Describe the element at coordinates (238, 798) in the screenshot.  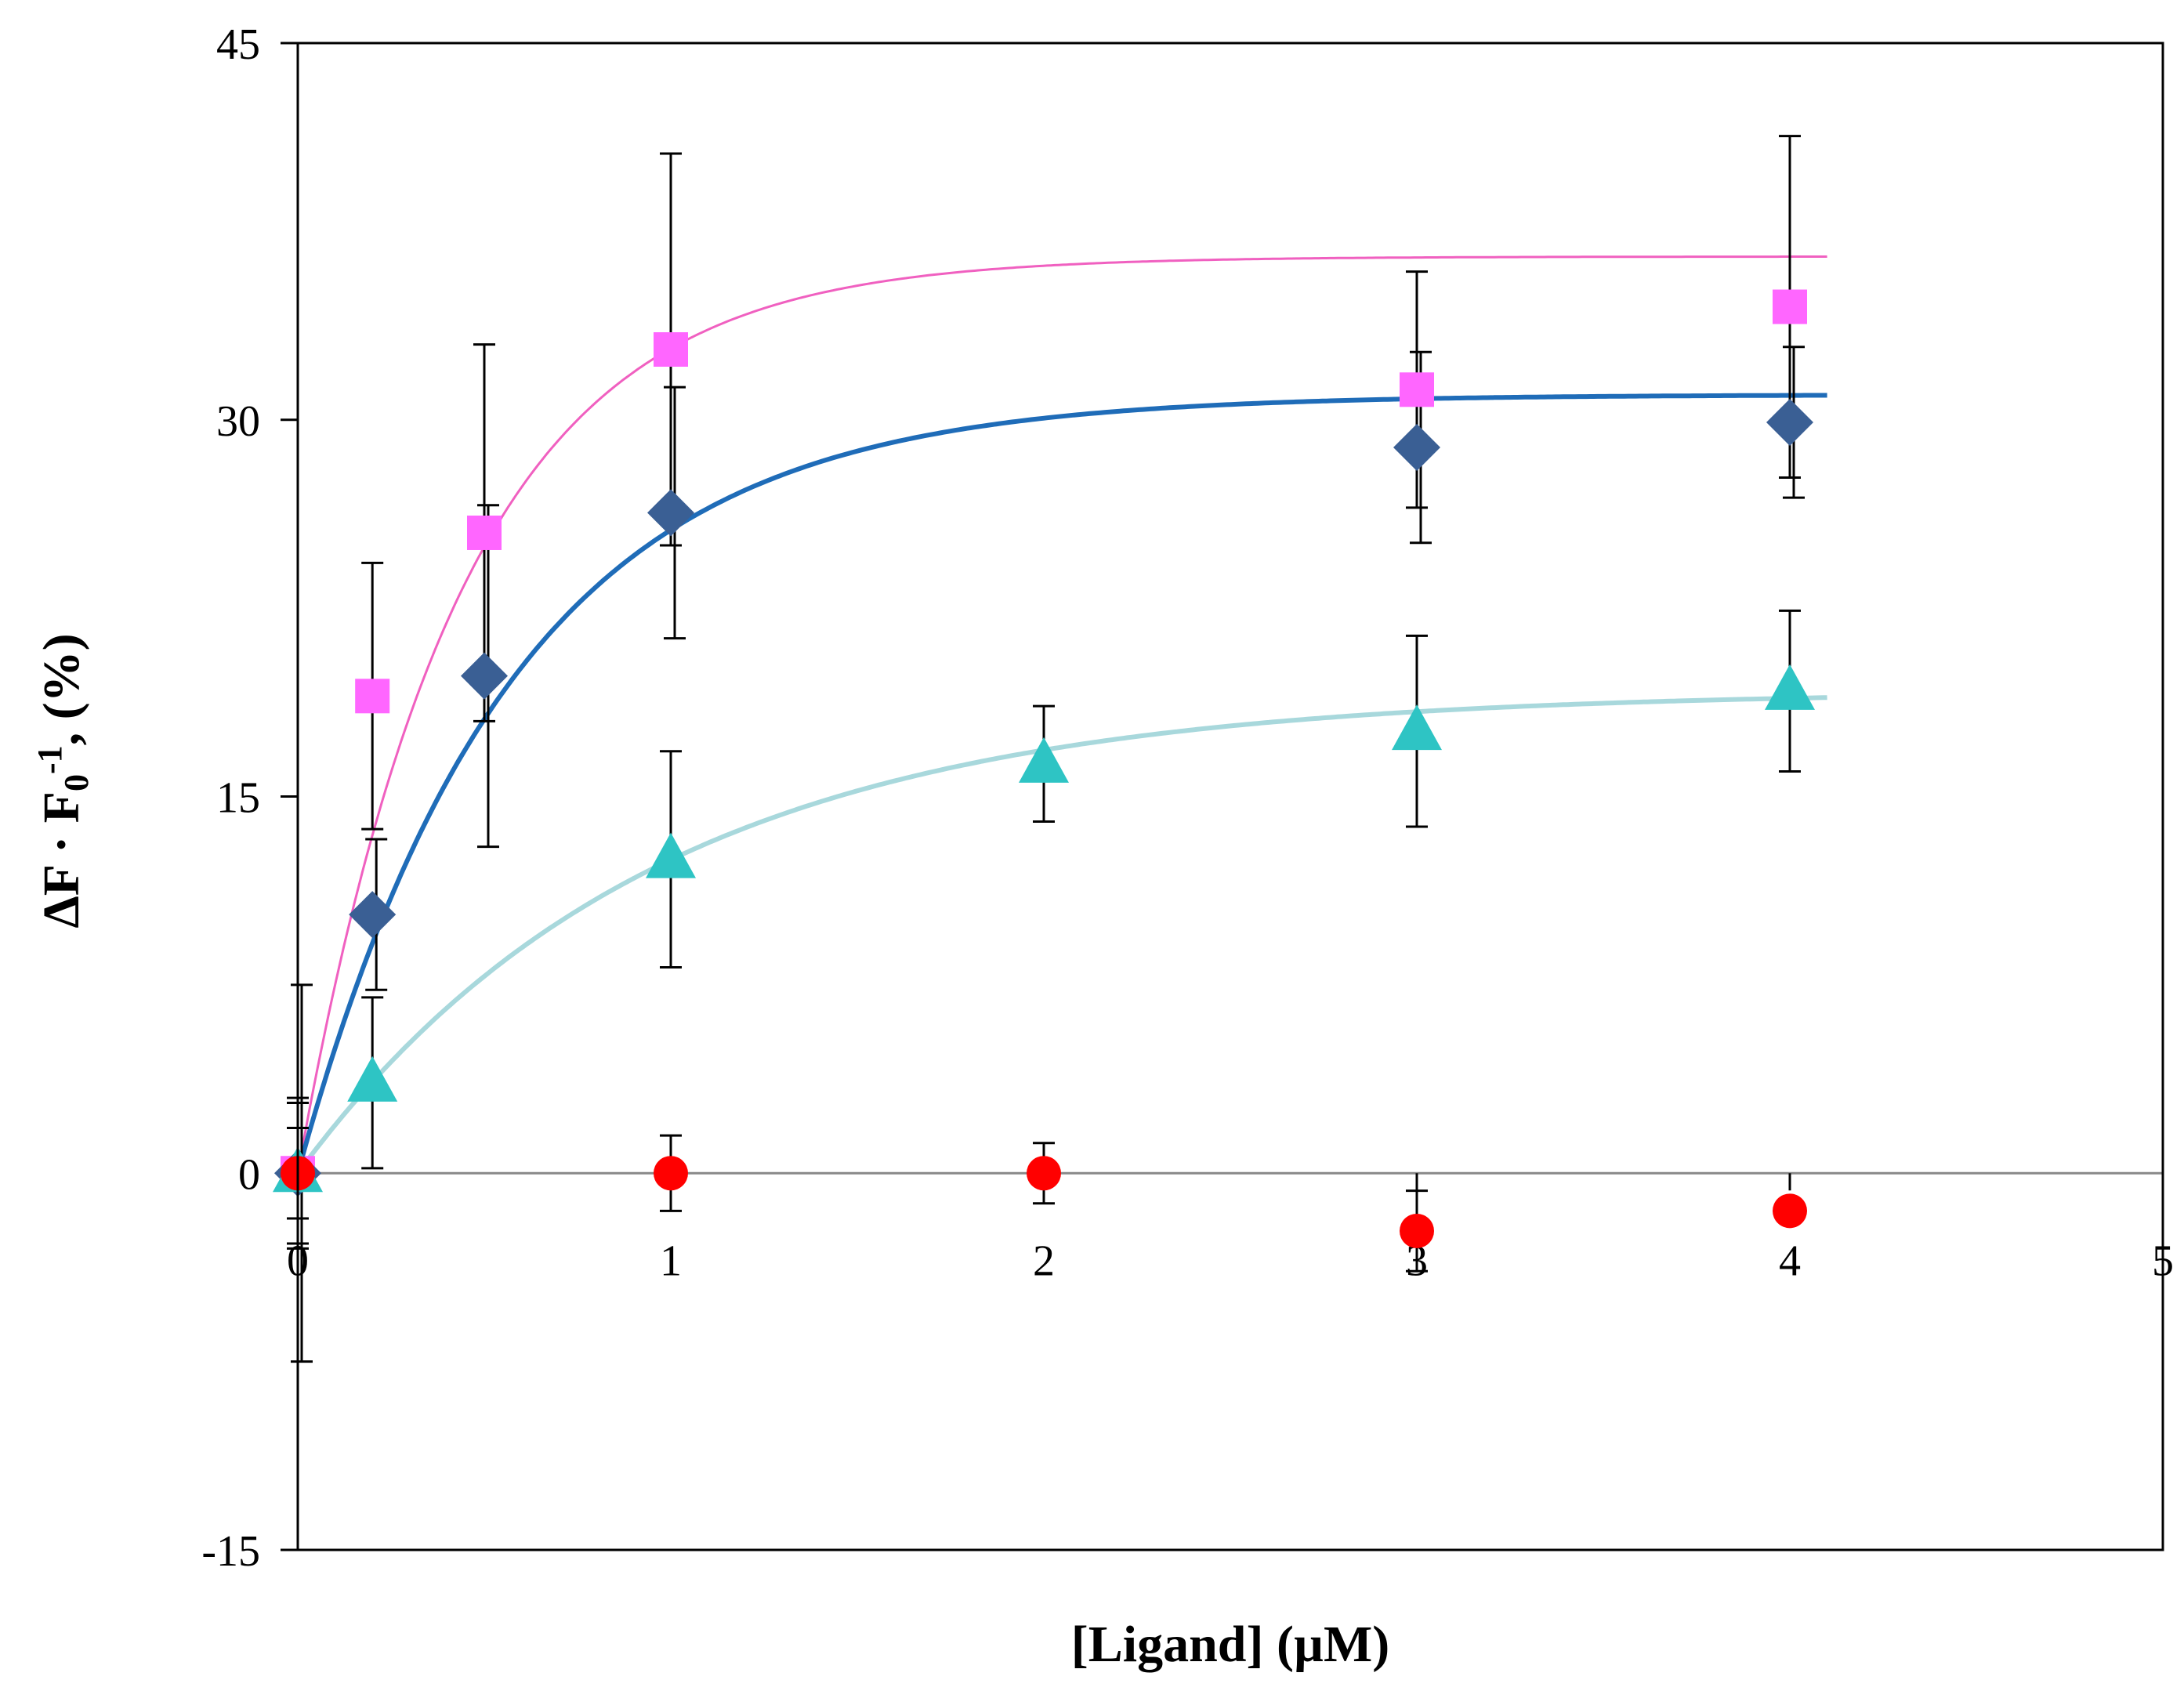
I see `y-tick-label: 15` at that location.